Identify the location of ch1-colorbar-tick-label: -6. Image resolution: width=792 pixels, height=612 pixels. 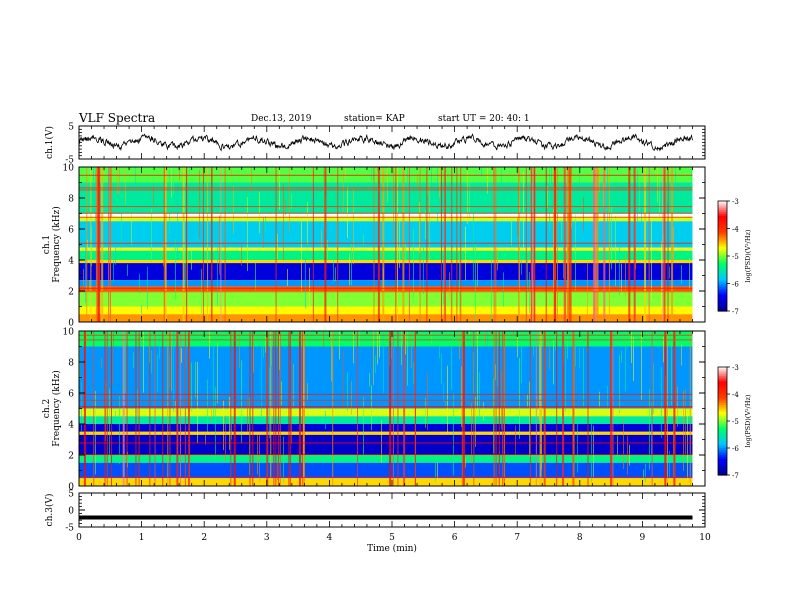
(735, 285).